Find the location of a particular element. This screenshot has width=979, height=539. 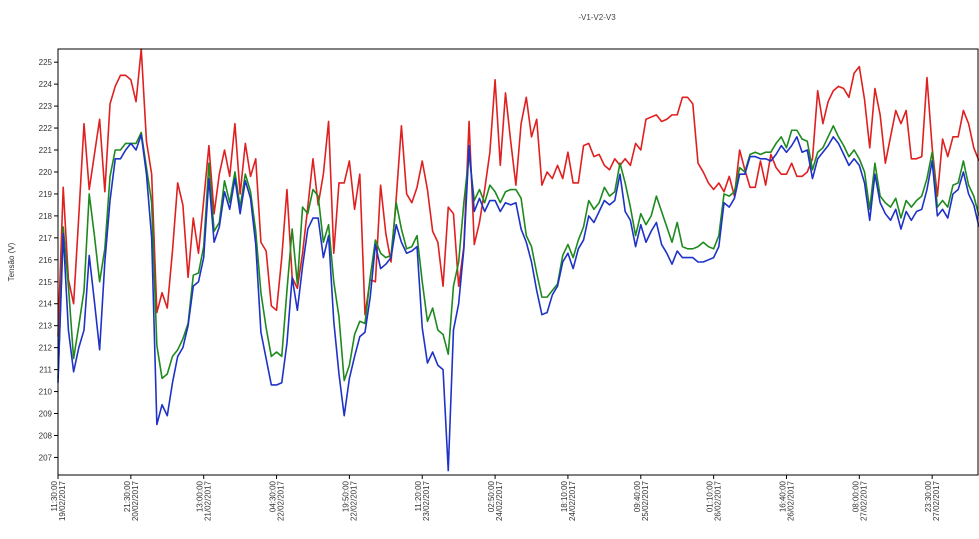

y-tick-label: 217 is located at coordinates (46, 238).